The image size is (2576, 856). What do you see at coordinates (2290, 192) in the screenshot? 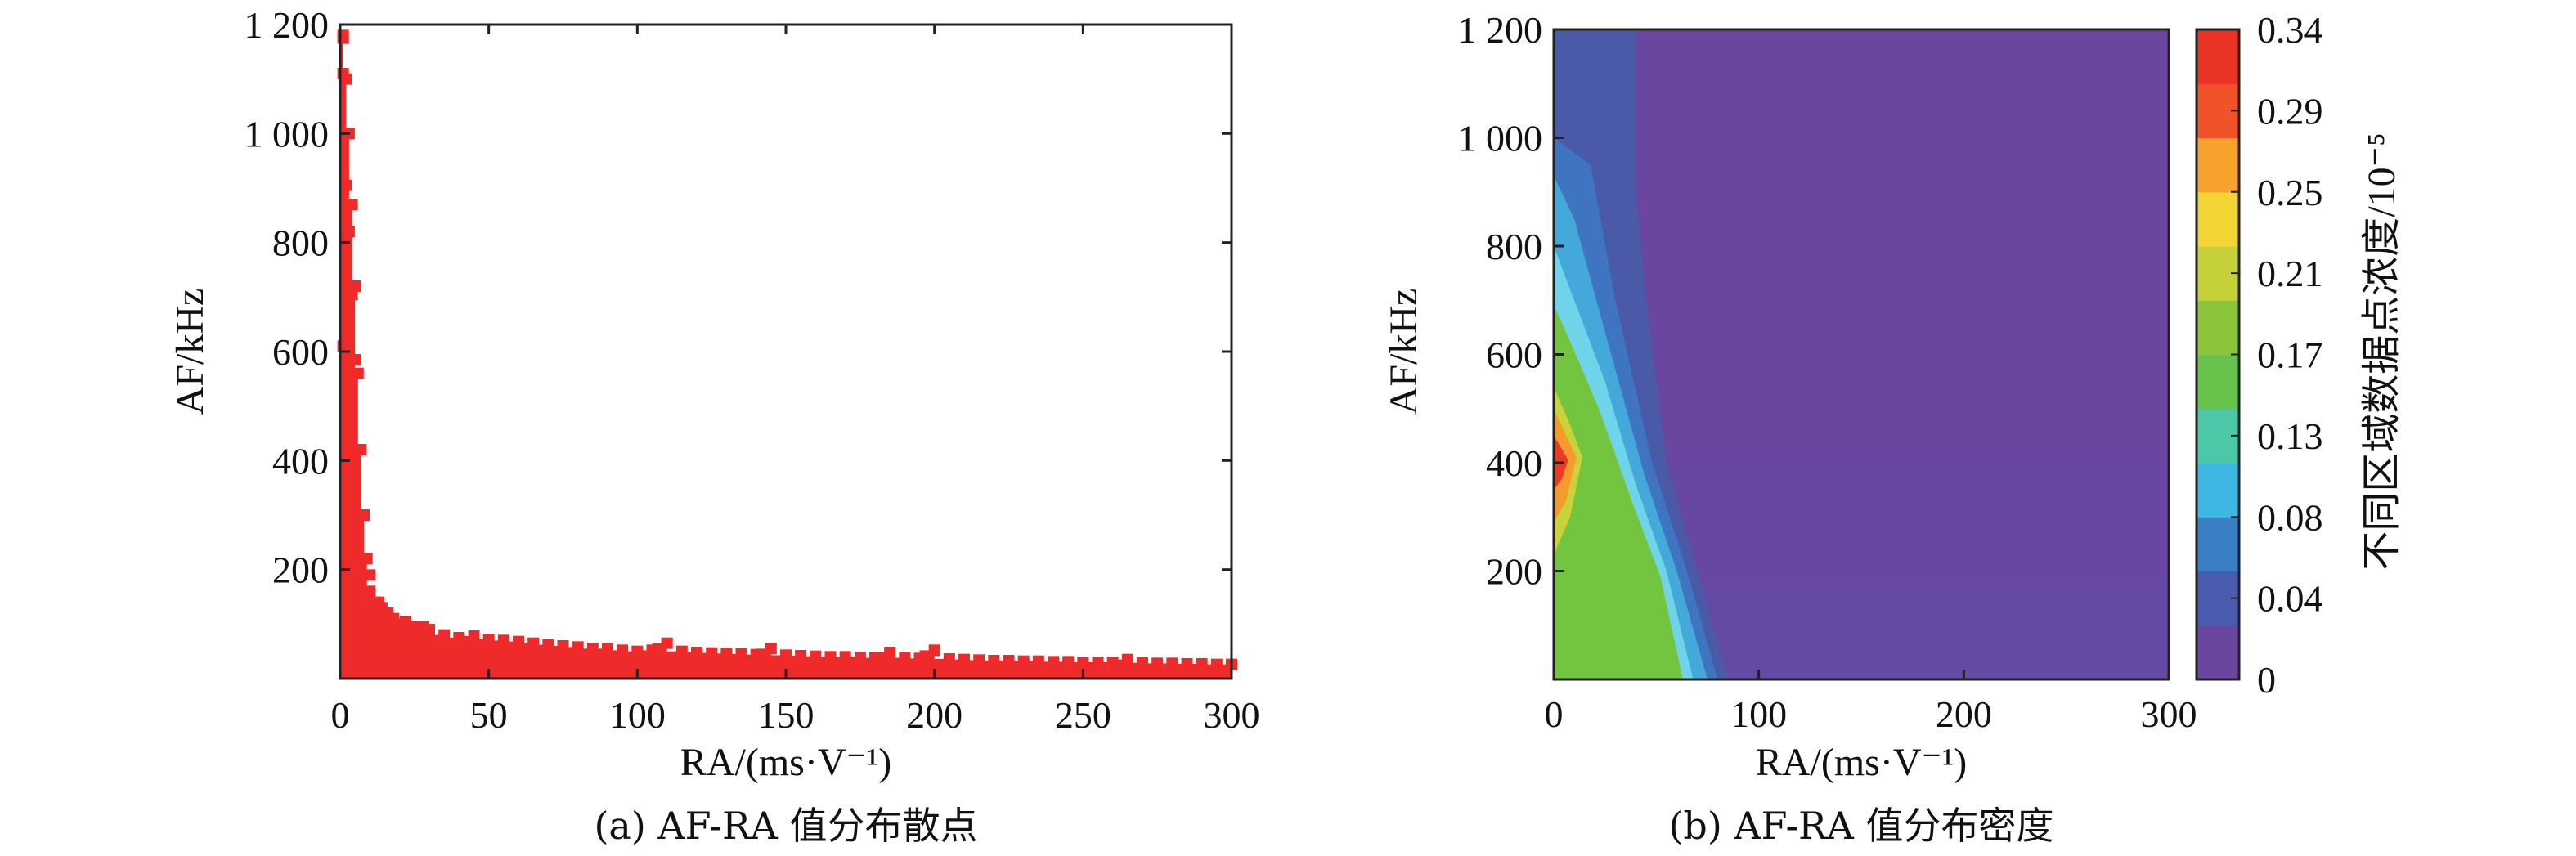
I see `colorbar-tick-label: 0.25` at bounding box center [2290, 192].